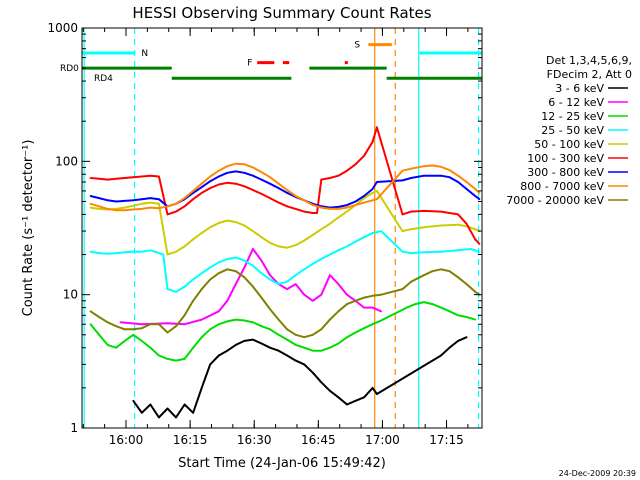  I want to click on legend-entry-label: 50 - 100 keV, so click(569, 144).